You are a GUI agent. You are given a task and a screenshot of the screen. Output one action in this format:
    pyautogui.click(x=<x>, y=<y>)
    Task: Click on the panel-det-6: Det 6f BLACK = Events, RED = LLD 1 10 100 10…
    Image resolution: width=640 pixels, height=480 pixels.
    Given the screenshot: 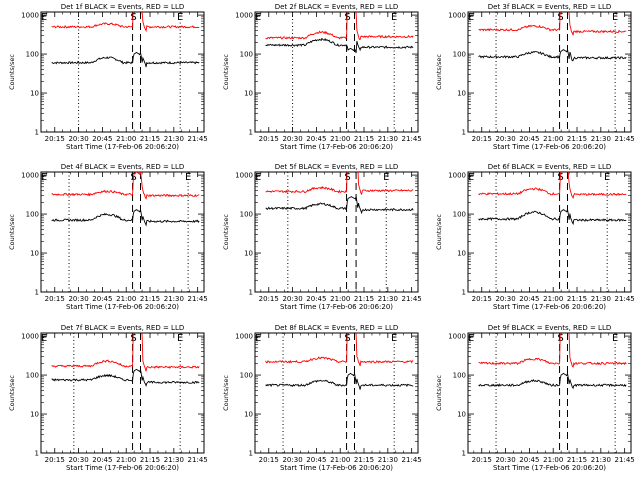 What is the action you would take?
    pyautogui.click(x=535, y=237)
    